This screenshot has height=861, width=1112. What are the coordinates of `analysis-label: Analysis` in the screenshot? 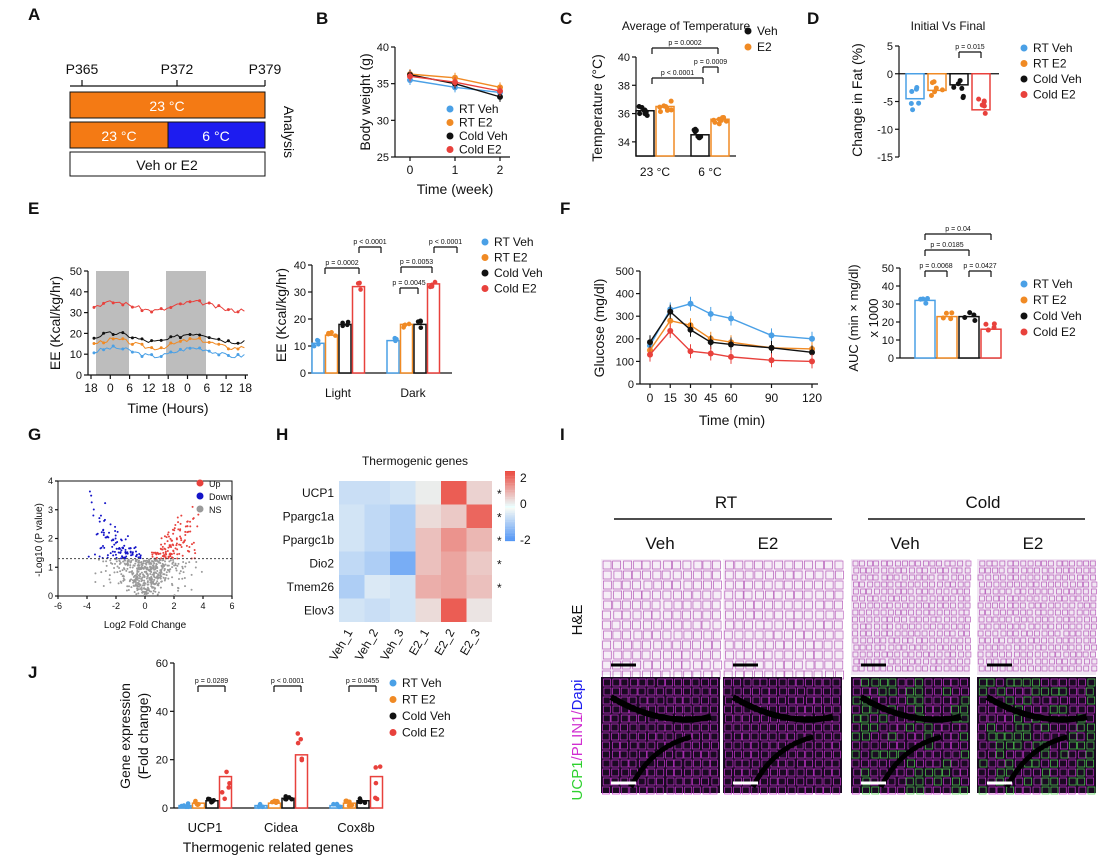 It's located at (289, 132).